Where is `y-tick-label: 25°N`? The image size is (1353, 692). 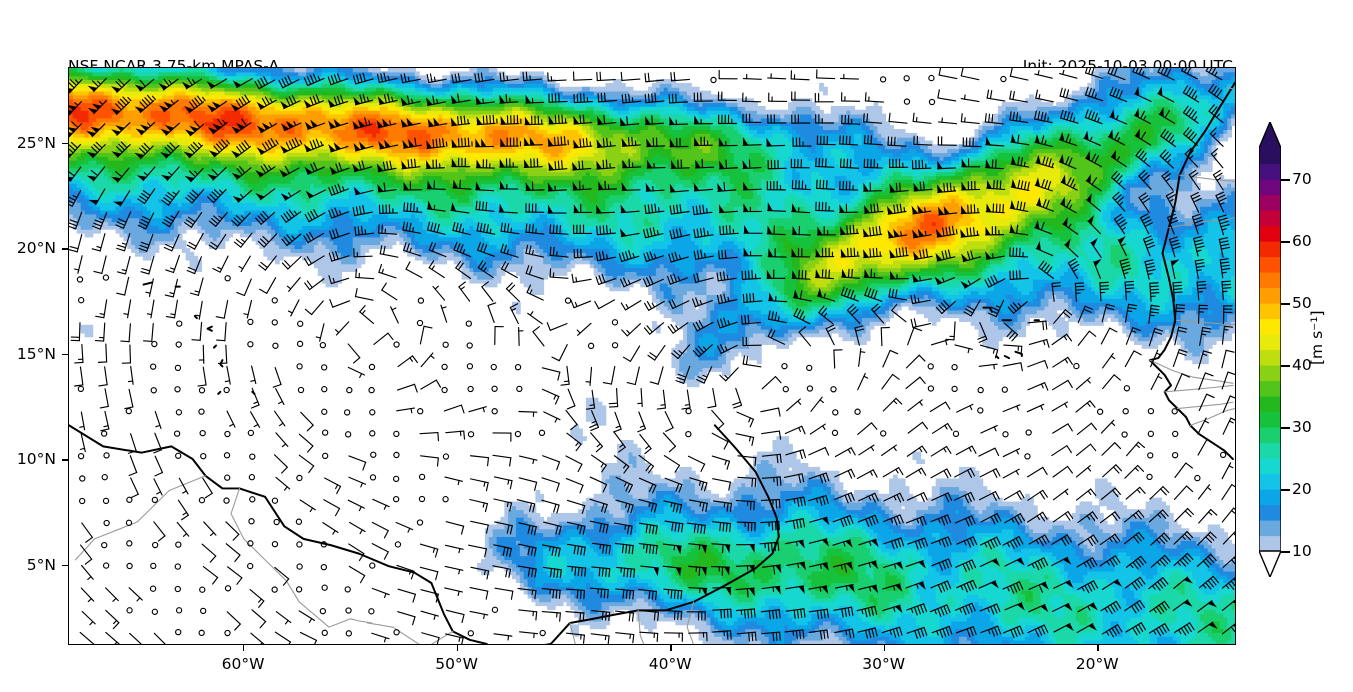
y-tick-label: 25°N is located at coordinates (36, 142).